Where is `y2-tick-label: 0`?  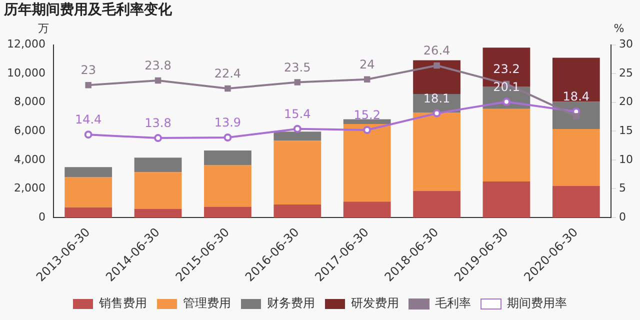 y2-tick-label: 0 is located at coordinates (622, 217).